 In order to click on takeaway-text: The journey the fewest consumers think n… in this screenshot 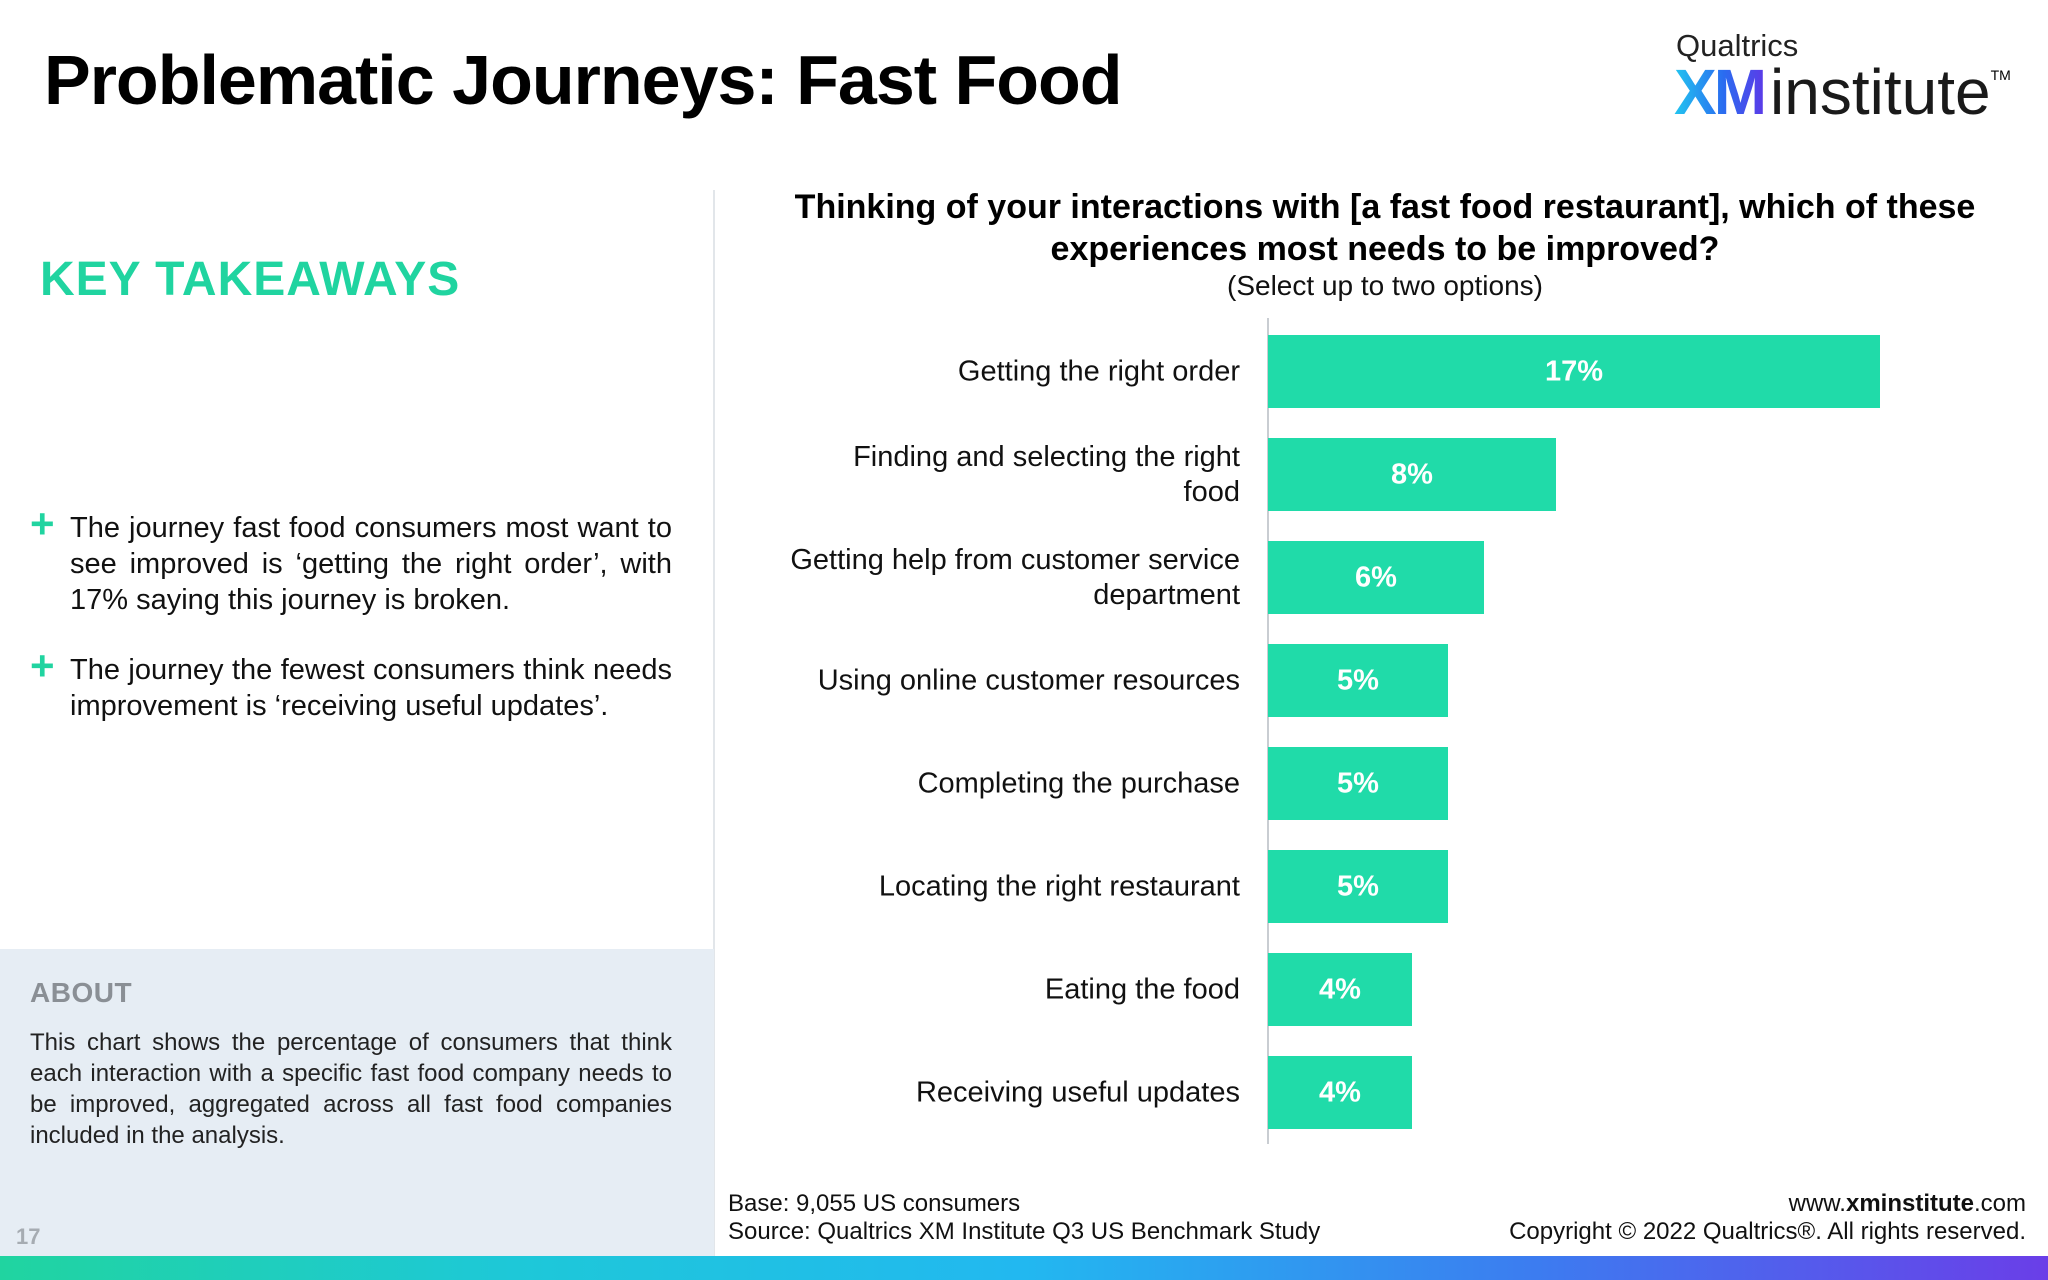, I will do `click(371, 688)`.